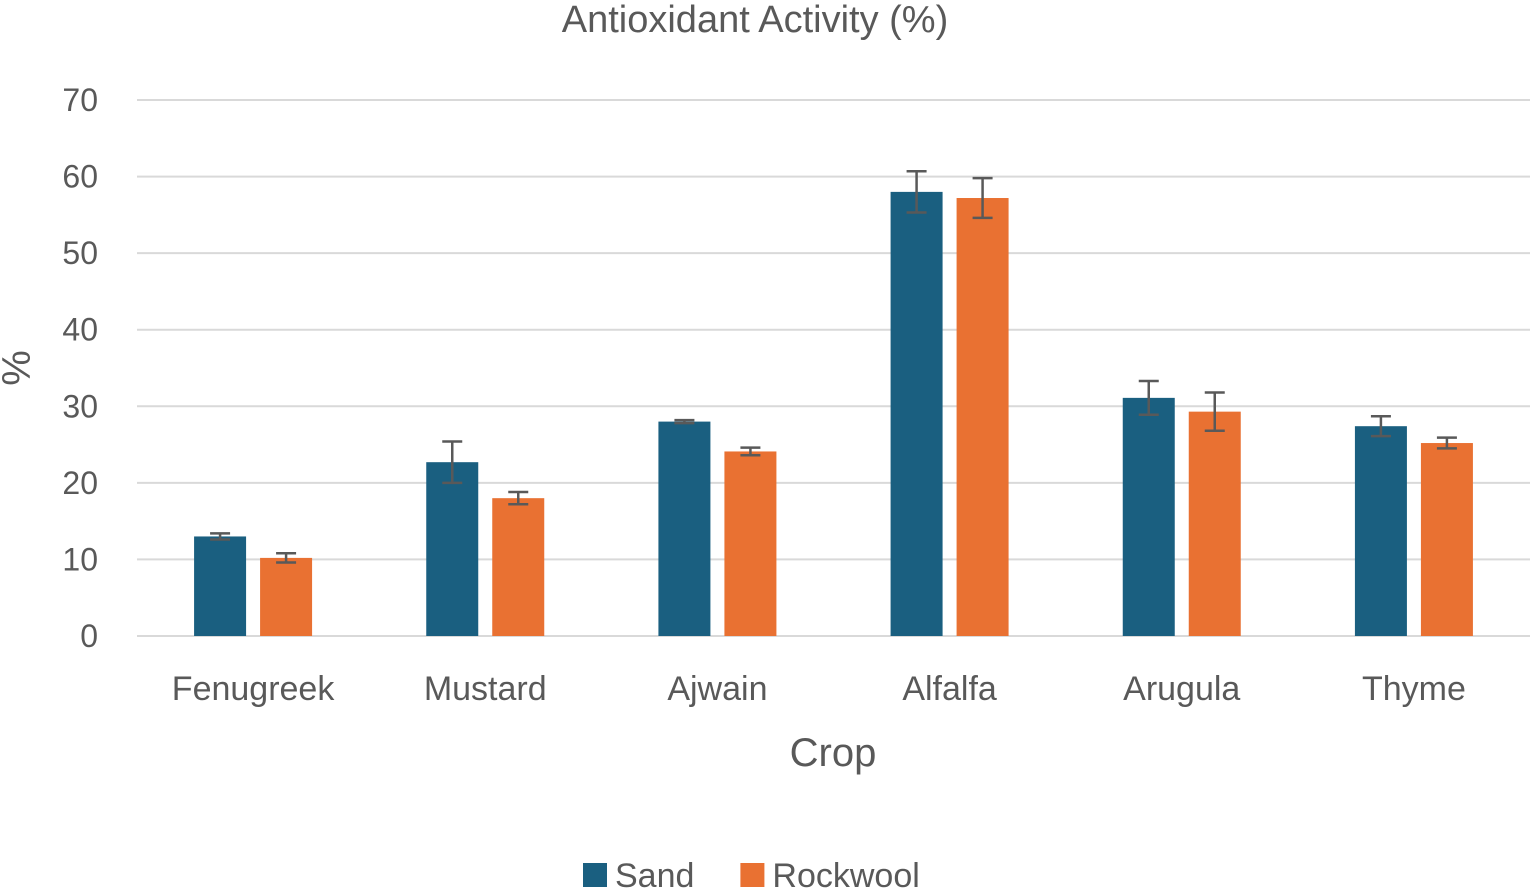 Image resolution: width=1536 pixels, height=896 pixels. I want to click on bar-rockwool-mustard, so click(518, 567).